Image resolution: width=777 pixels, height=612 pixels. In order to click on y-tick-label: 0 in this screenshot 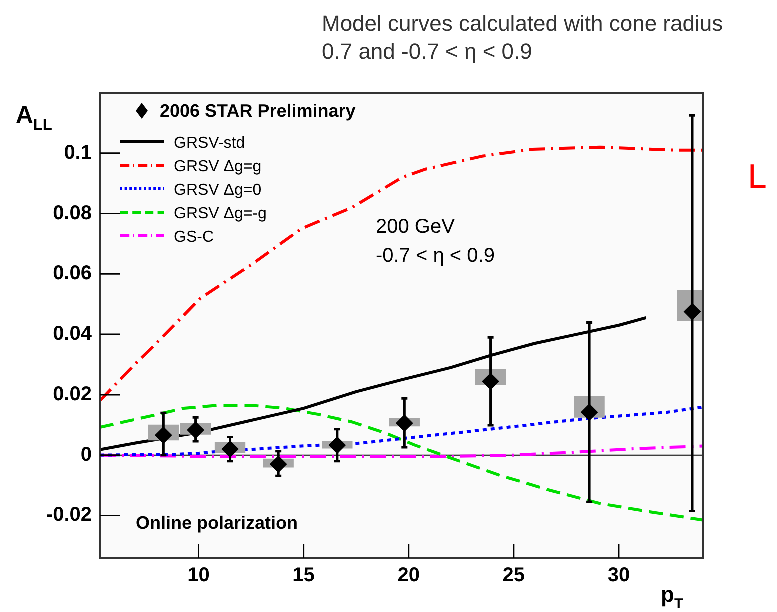, I will do `click(86, 455)`.